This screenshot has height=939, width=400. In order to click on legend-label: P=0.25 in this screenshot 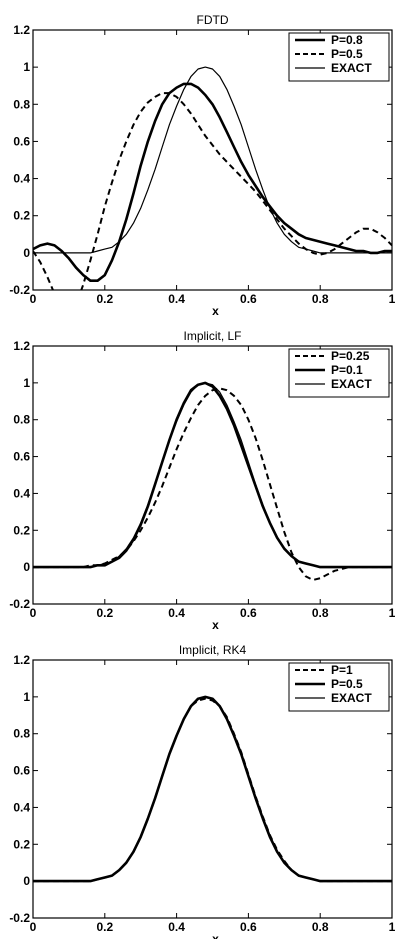, I will do `click(350, 356)`.